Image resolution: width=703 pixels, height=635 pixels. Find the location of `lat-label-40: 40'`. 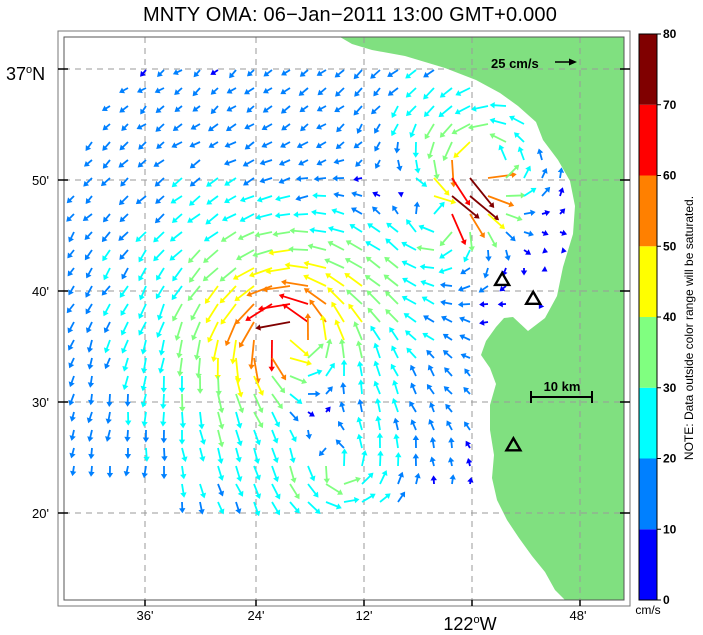

lat-label-40: 40' is located at coordinates (40, 291).